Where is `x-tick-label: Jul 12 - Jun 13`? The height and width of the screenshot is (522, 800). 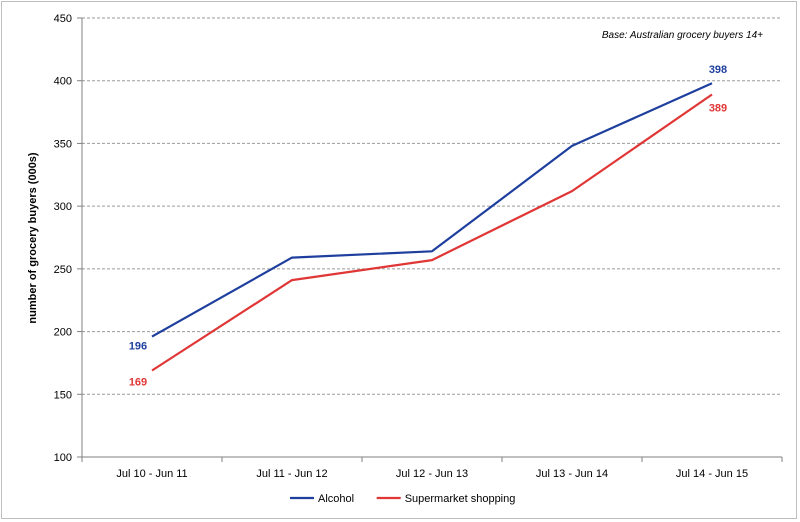
x-tick-label: Jul 12 - Jun 13 is located at coordinates (432, 474).